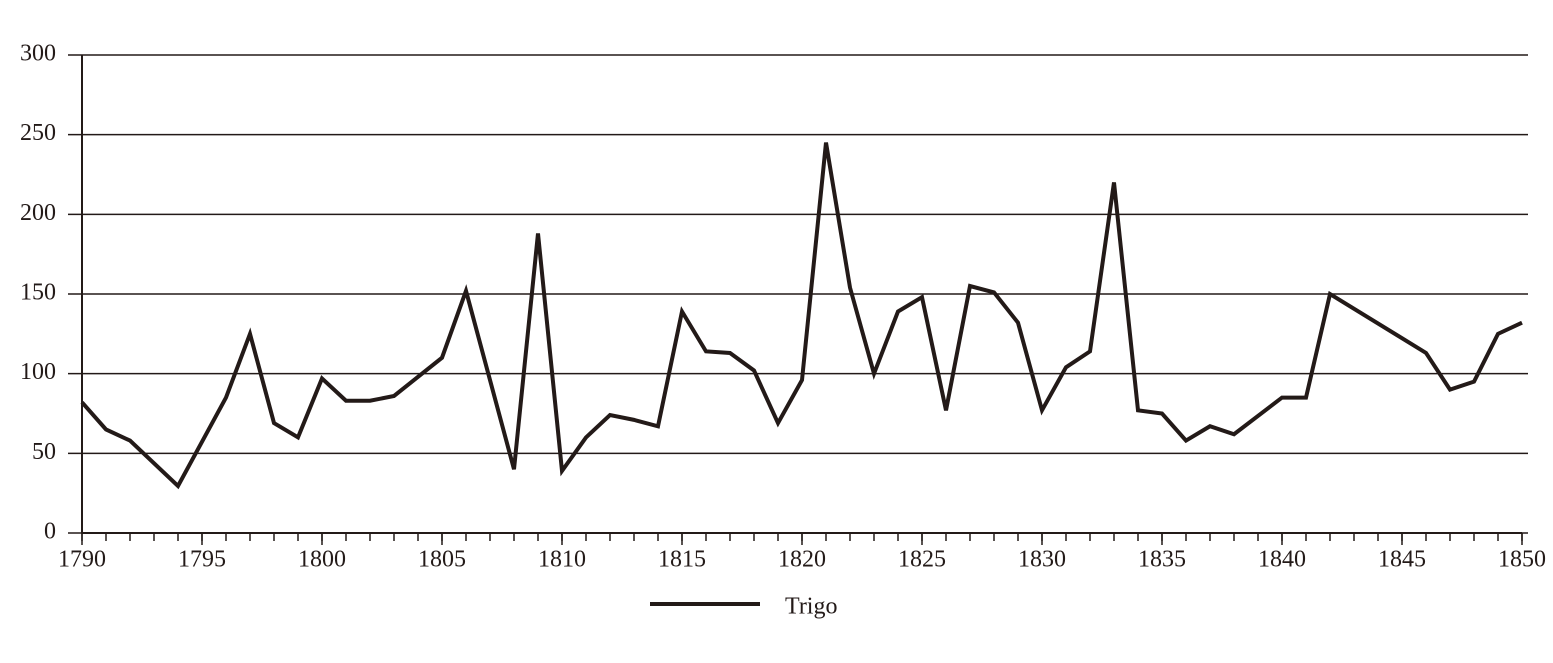 This screenshot has height=663, width=1553. What do you see at coordinates (562, 560) in the screenshot?
I see `x-tick-label: 1810` at bounding box center [562, 560].